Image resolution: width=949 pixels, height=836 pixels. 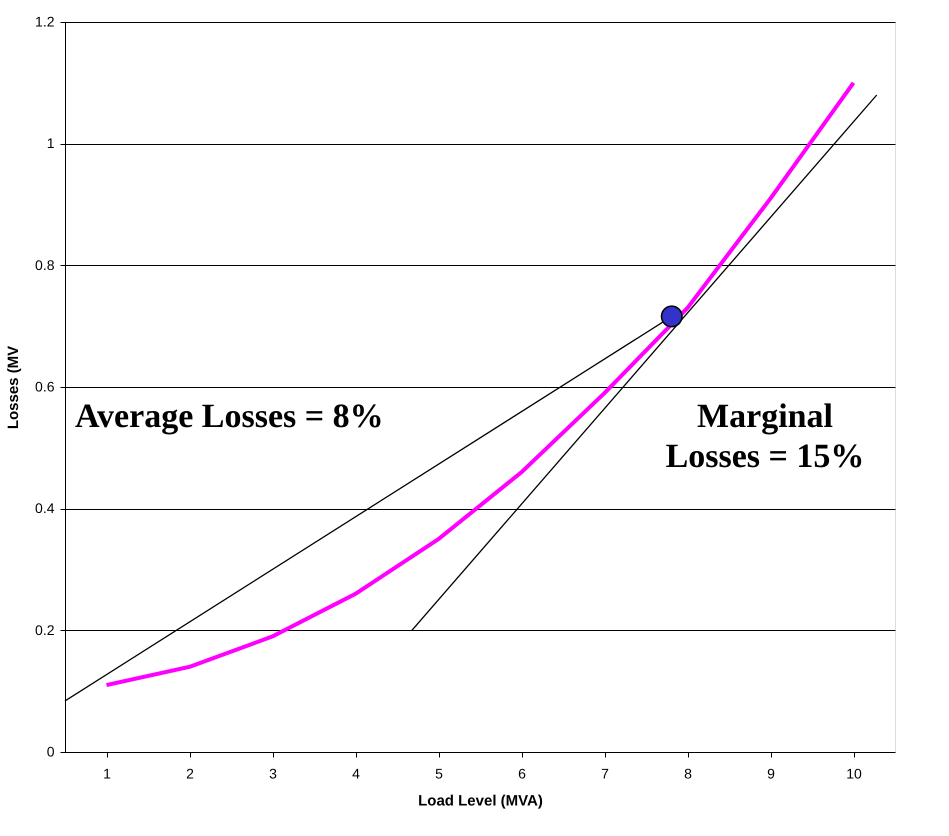 I want to click on y-tick-label: 0.4, so click(x=45, y=508).